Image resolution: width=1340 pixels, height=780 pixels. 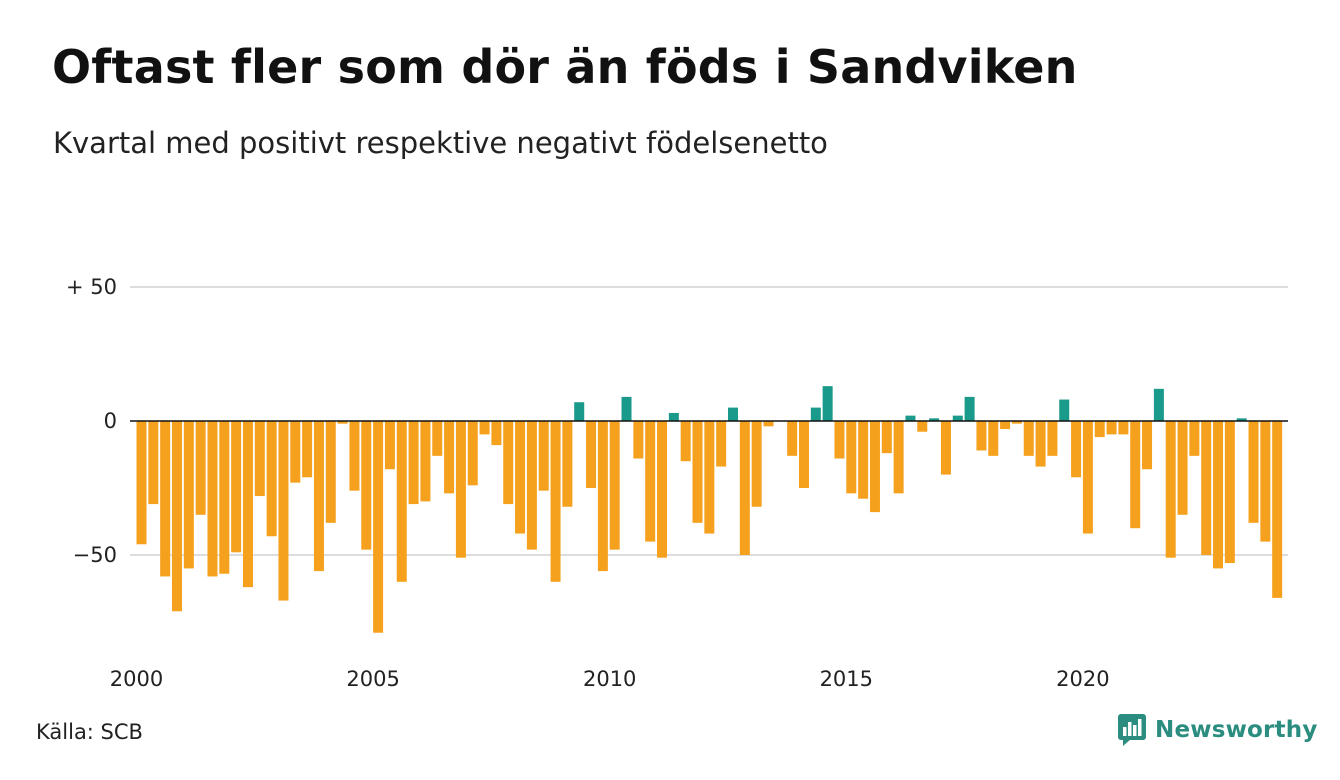 I want to click on chart-speech-bubble-icon, so click(x=1132, y=730).